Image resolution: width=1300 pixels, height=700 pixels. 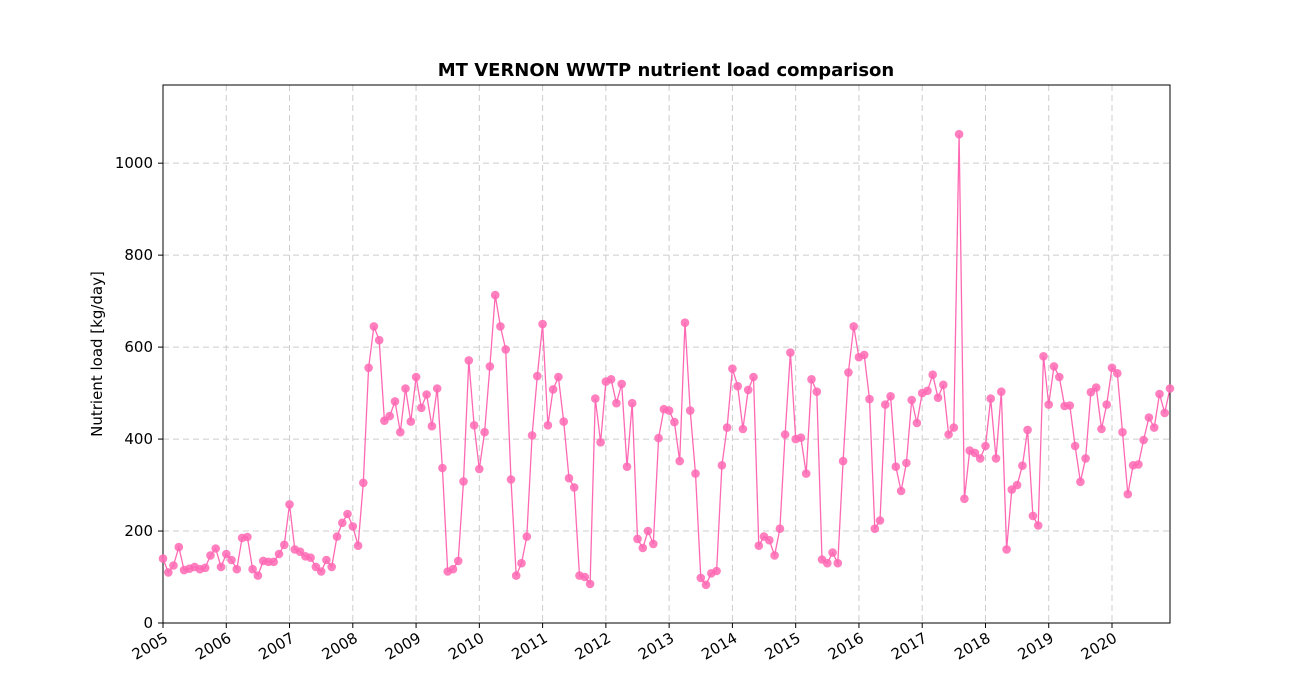 What do you see at coordinates (1036, 646) in the screenshot?
I see `x-tick-label: 2019` at bounding box center [1036, 646].